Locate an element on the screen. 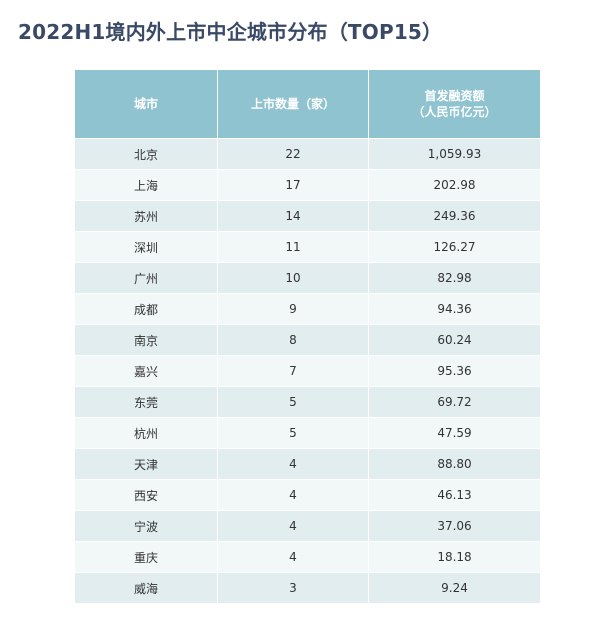  table-row: 西安 4 46.13 is located at coordinates (307, 495).